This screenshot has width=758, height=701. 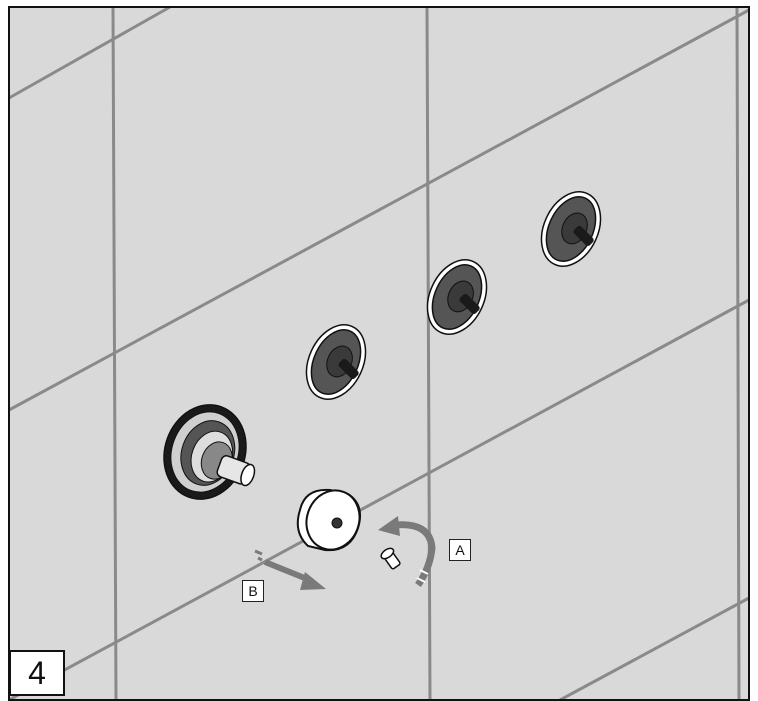 I want to click on step-number: 4, so click(x=37, y=673).